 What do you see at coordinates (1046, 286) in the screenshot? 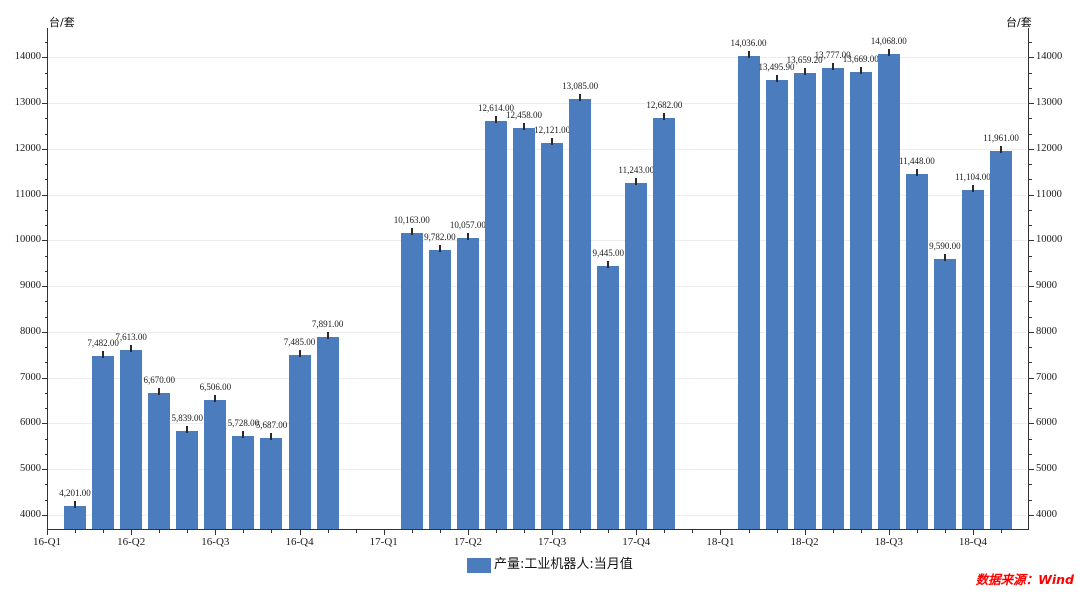
I see `y-tick-label: 9000` at bounding box center [1046, 286].